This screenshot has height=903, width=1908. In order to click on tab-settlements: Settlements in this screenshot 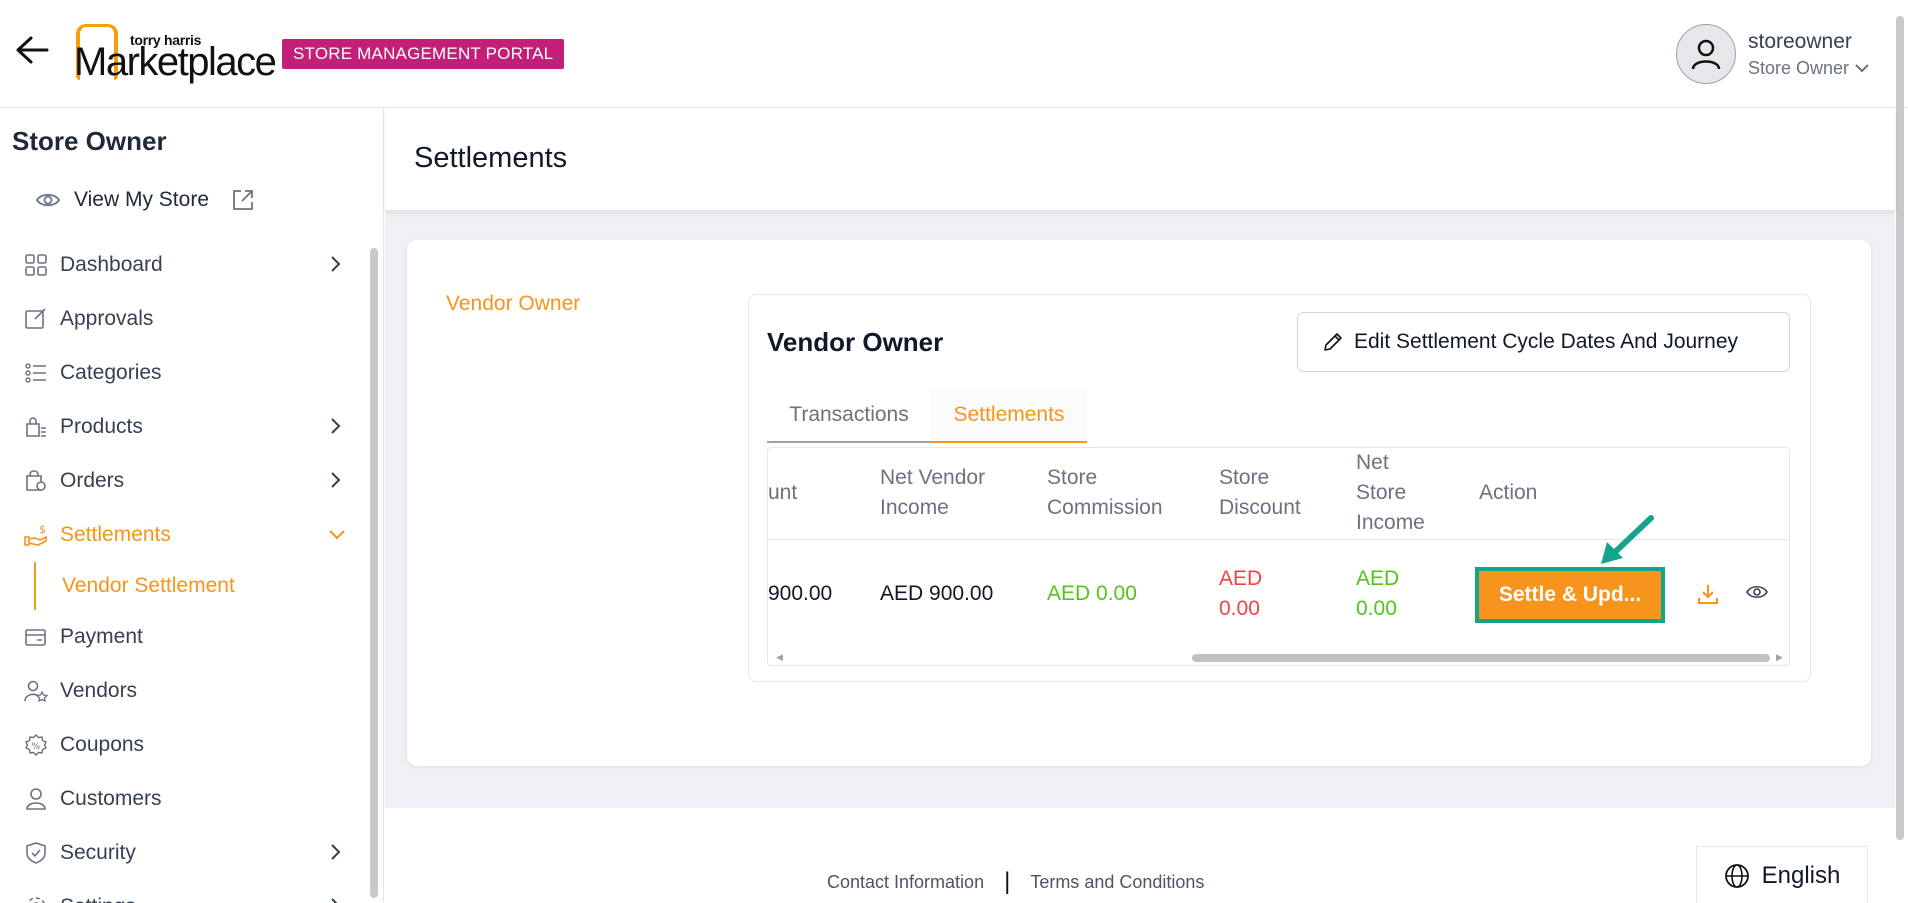, I will do `click(1009, 416)`.